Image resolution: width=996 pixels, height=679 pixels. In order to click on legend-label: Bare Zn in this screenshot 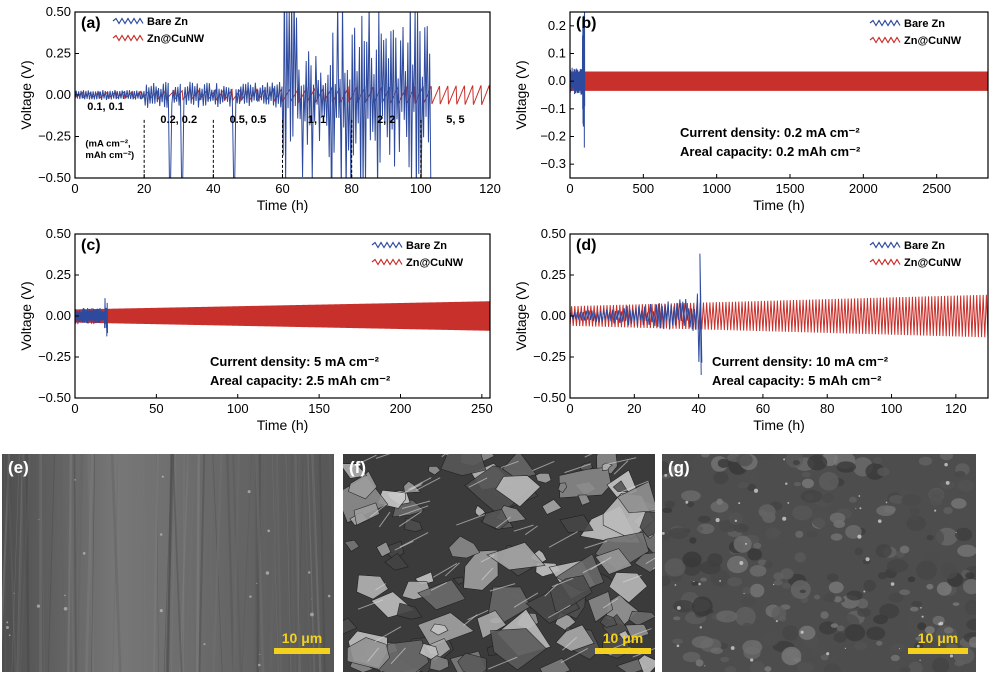, I will do `click(924, 246)`.